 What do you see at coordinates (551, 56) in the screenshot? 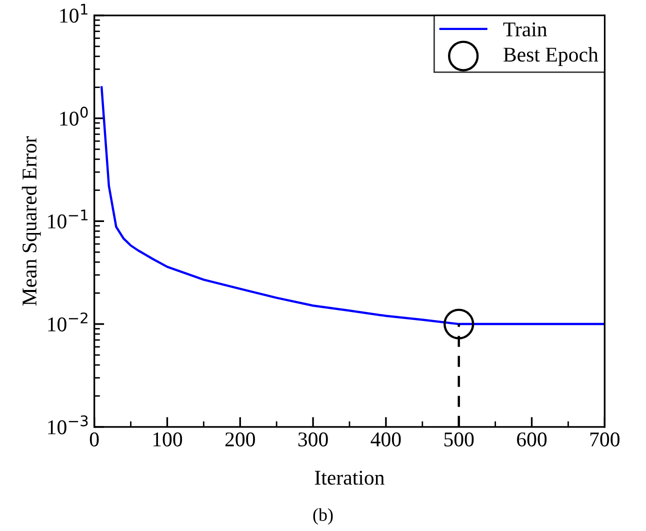
I see `legend-label: Best Epoch` at bounding box center [551, 56].